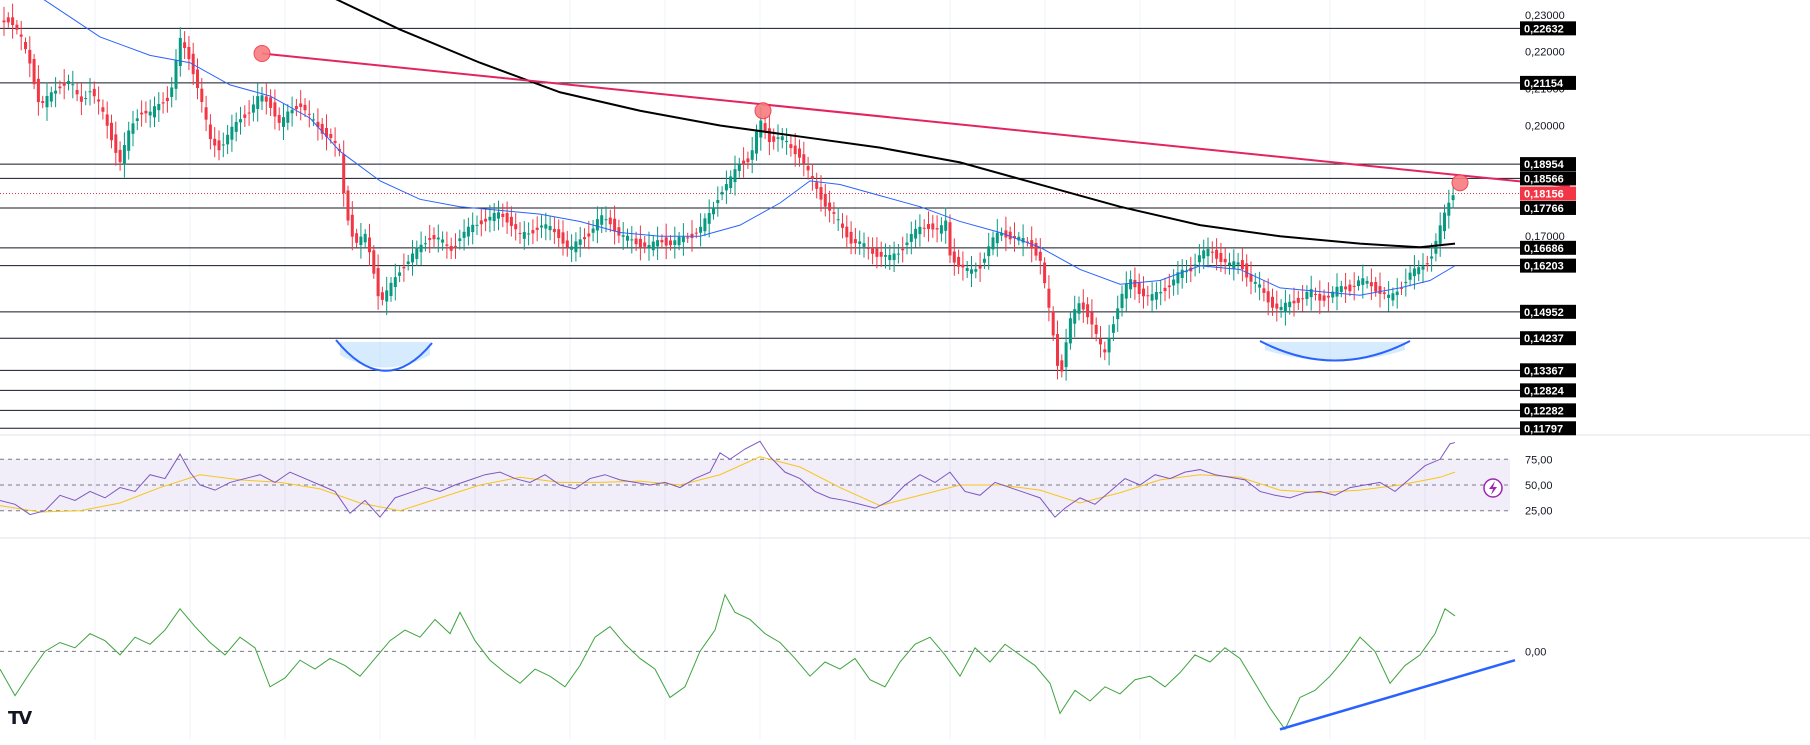  Describe the element at coordinates (776, 479) in the screenshot. I see `rsi-pane: 75,00 50,00 25,00` at that location.